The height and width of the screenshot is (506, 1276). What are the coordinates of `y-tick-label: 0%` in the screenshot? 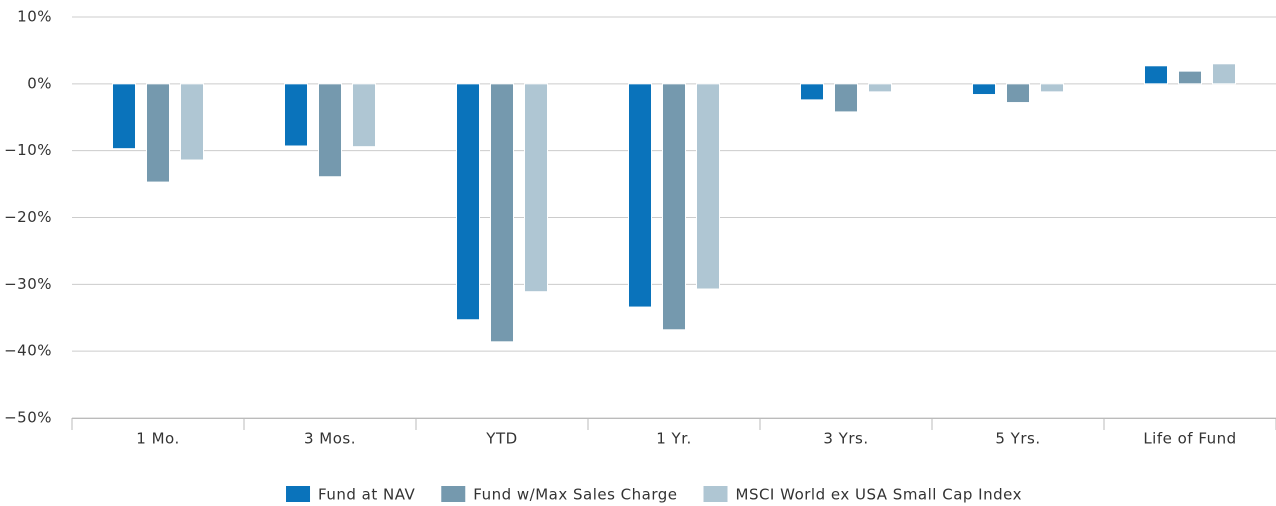 It's located at (39, 83).